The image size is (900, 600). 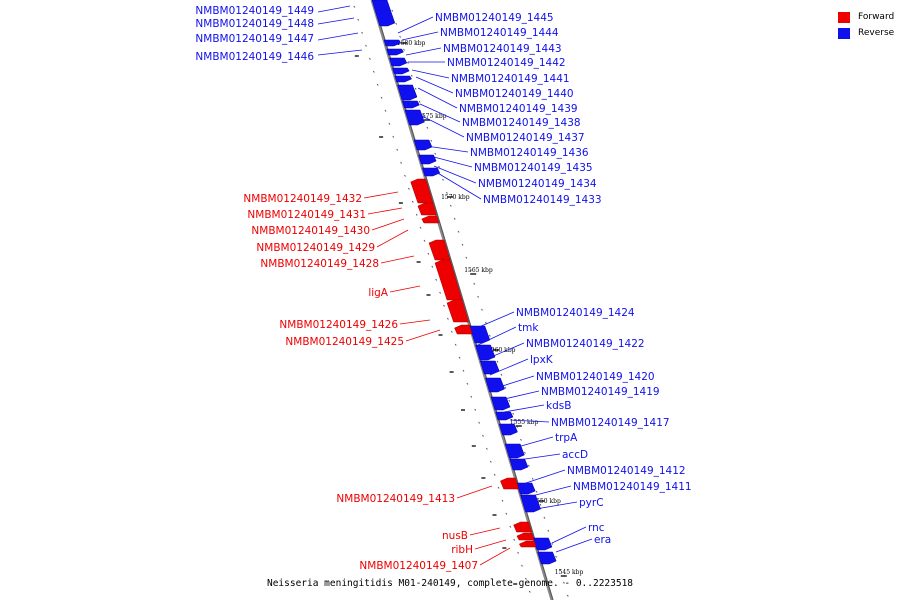 I want to click on kbp-tick-label: 1545 kbp, so click(x=569, y=572).